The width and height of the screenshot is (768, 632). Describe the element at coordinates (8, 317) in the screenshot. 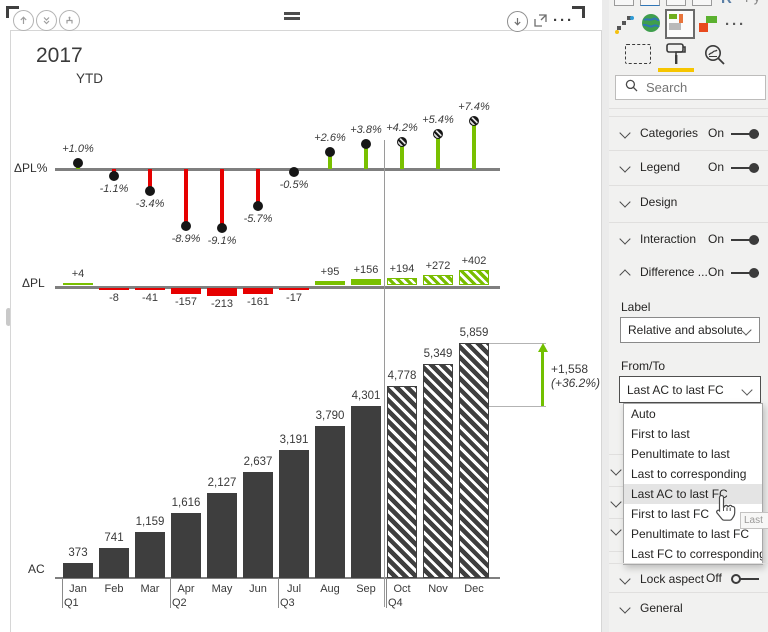

I see `selection-handle-left` at that location.